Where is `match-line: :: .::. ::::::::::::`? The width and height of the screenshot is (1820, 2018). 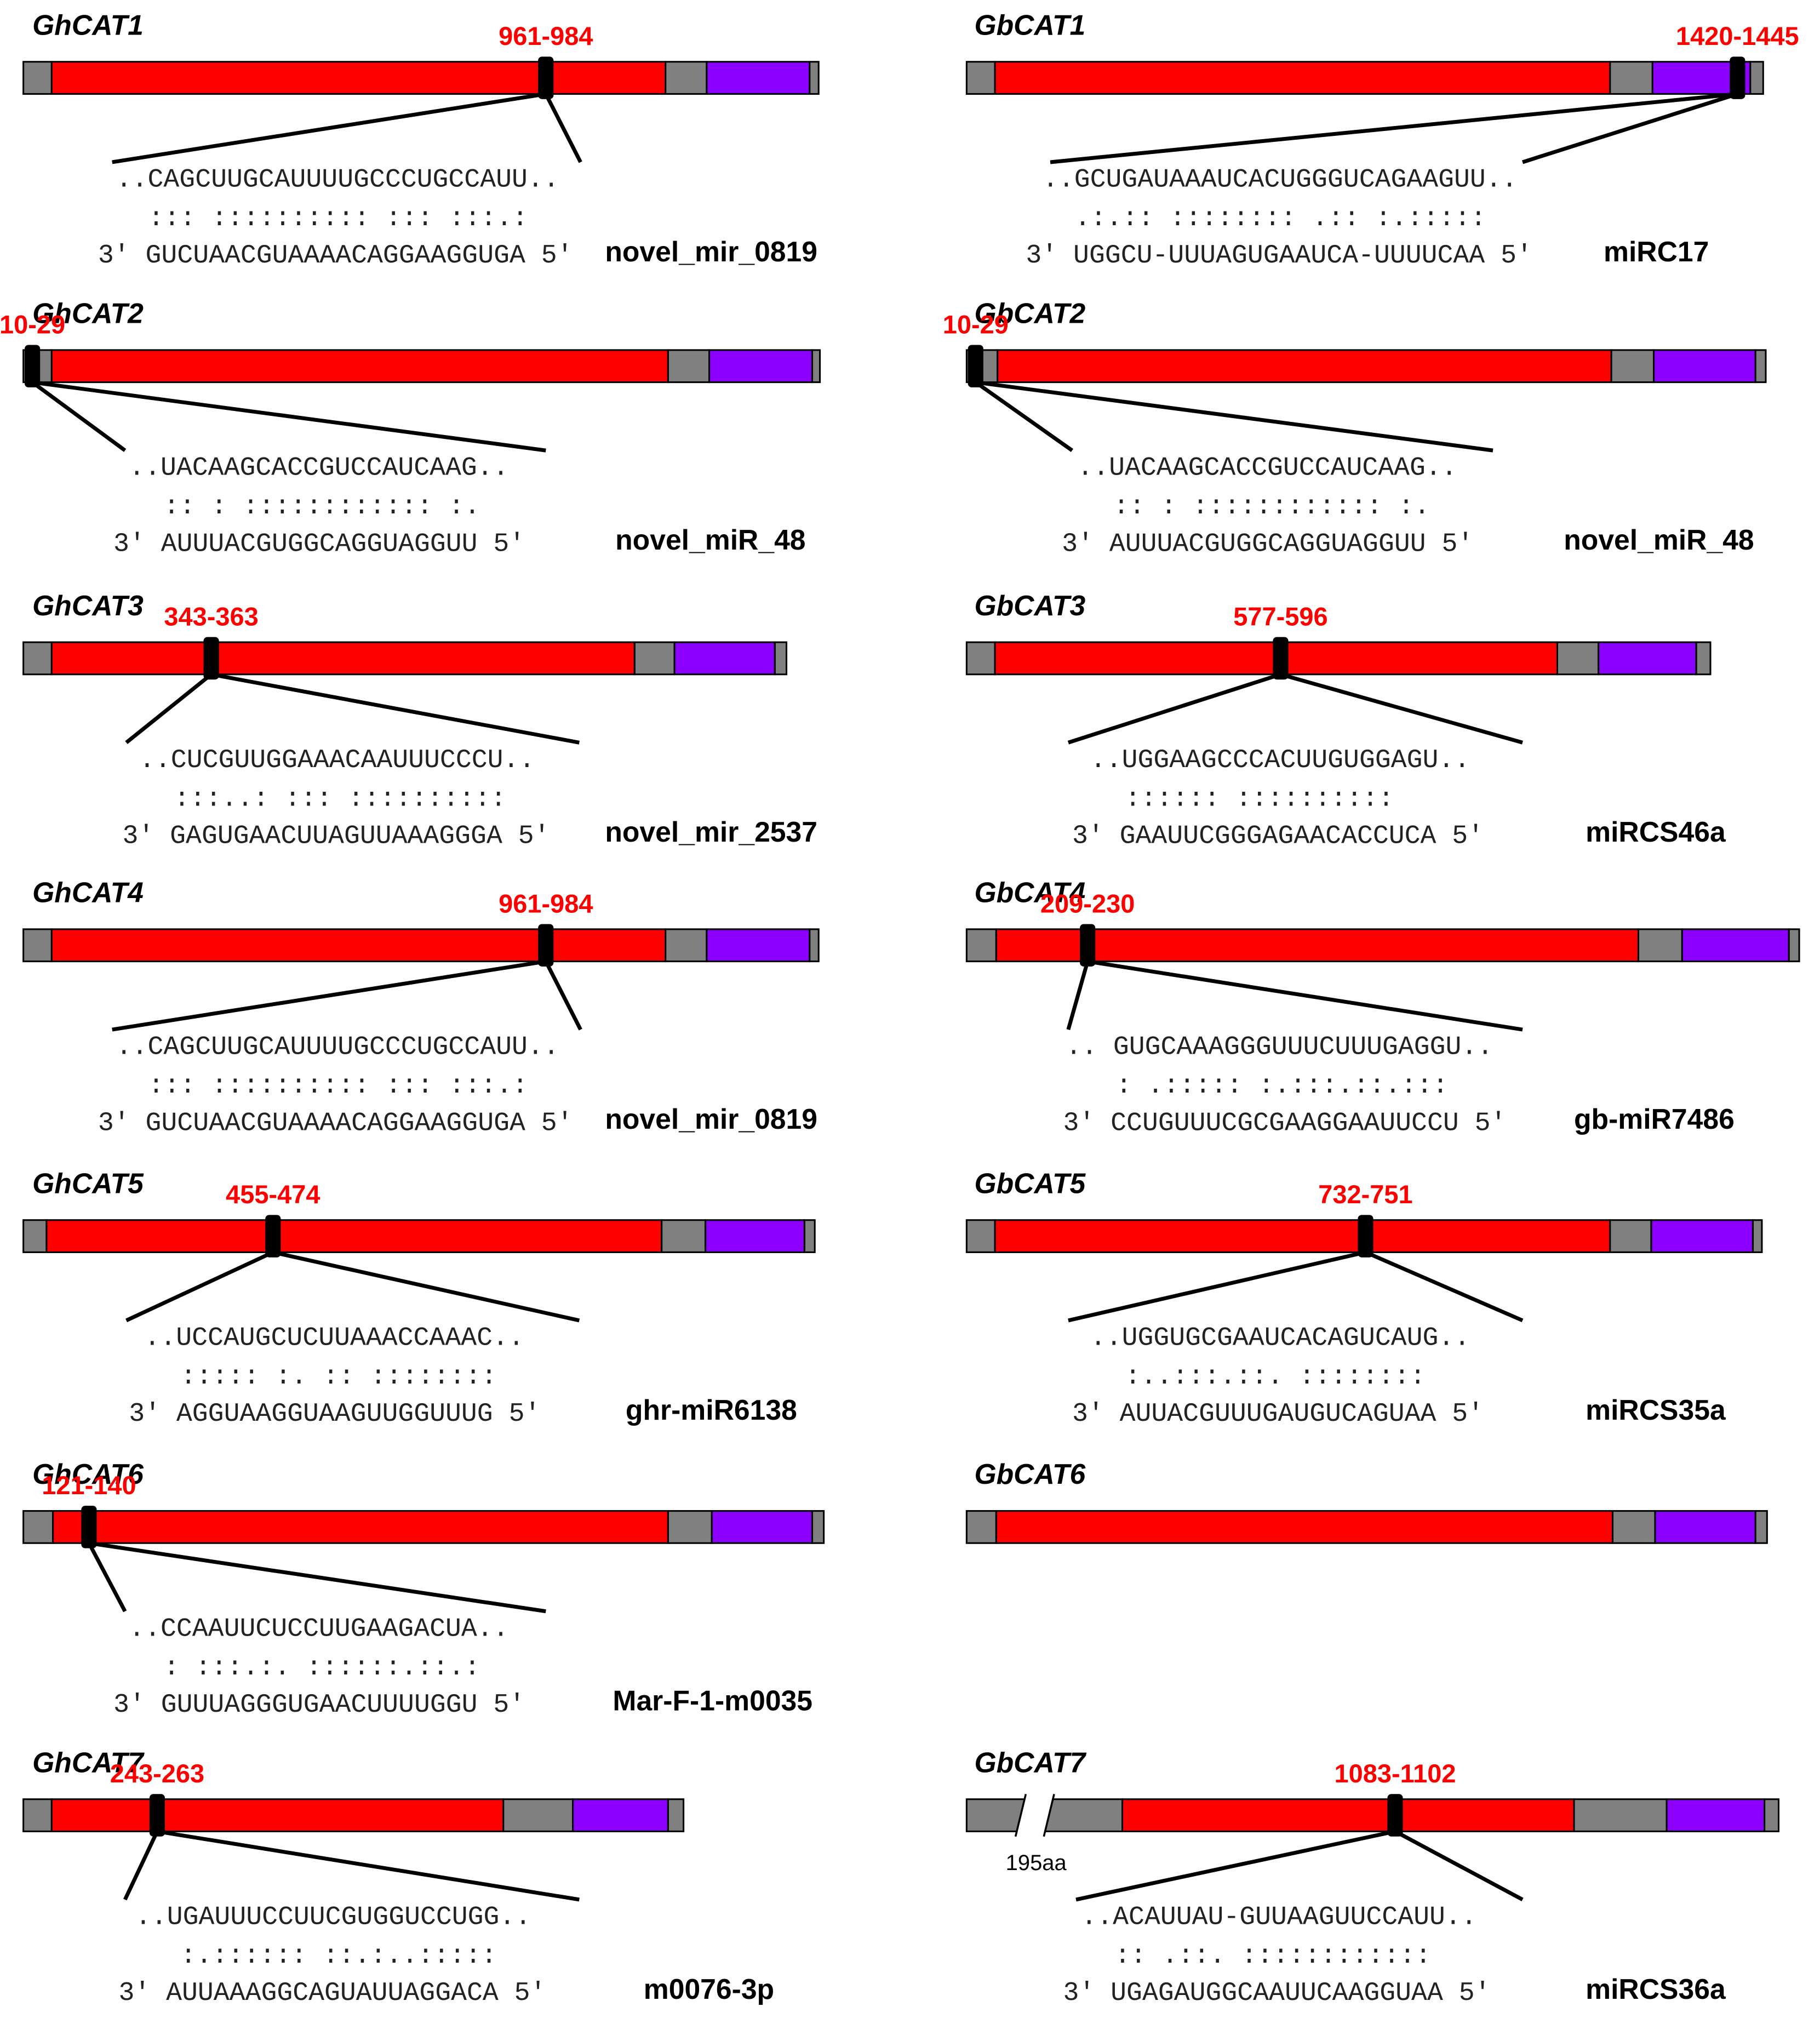 match-line: :: .::. :::::::::::: is located at coordinates (1272, 1956).